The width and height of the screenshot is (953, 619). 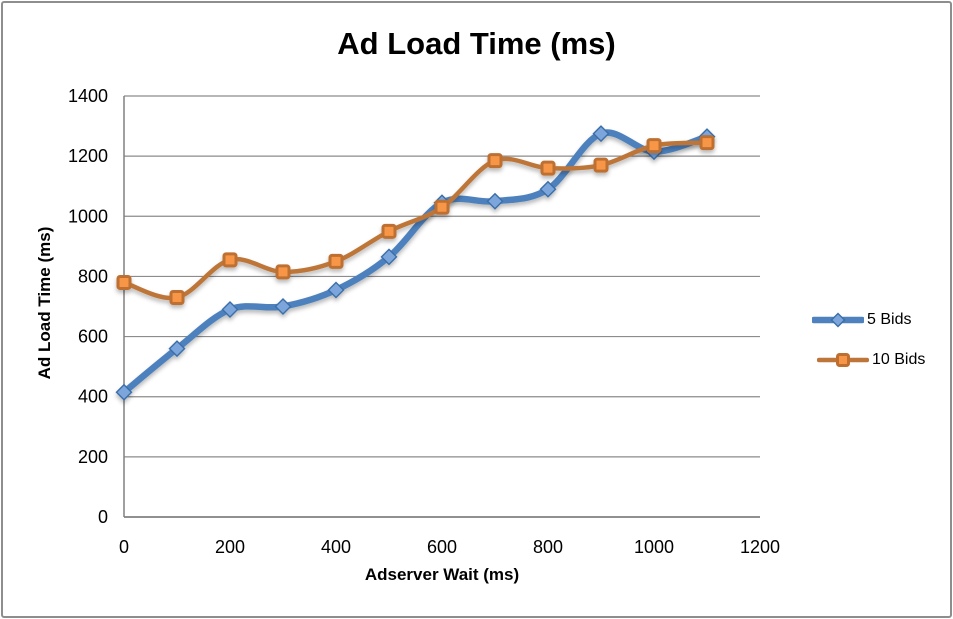 I want to click on y-axis-title: Ad Load Time (ms), so click(x=44, y=303).